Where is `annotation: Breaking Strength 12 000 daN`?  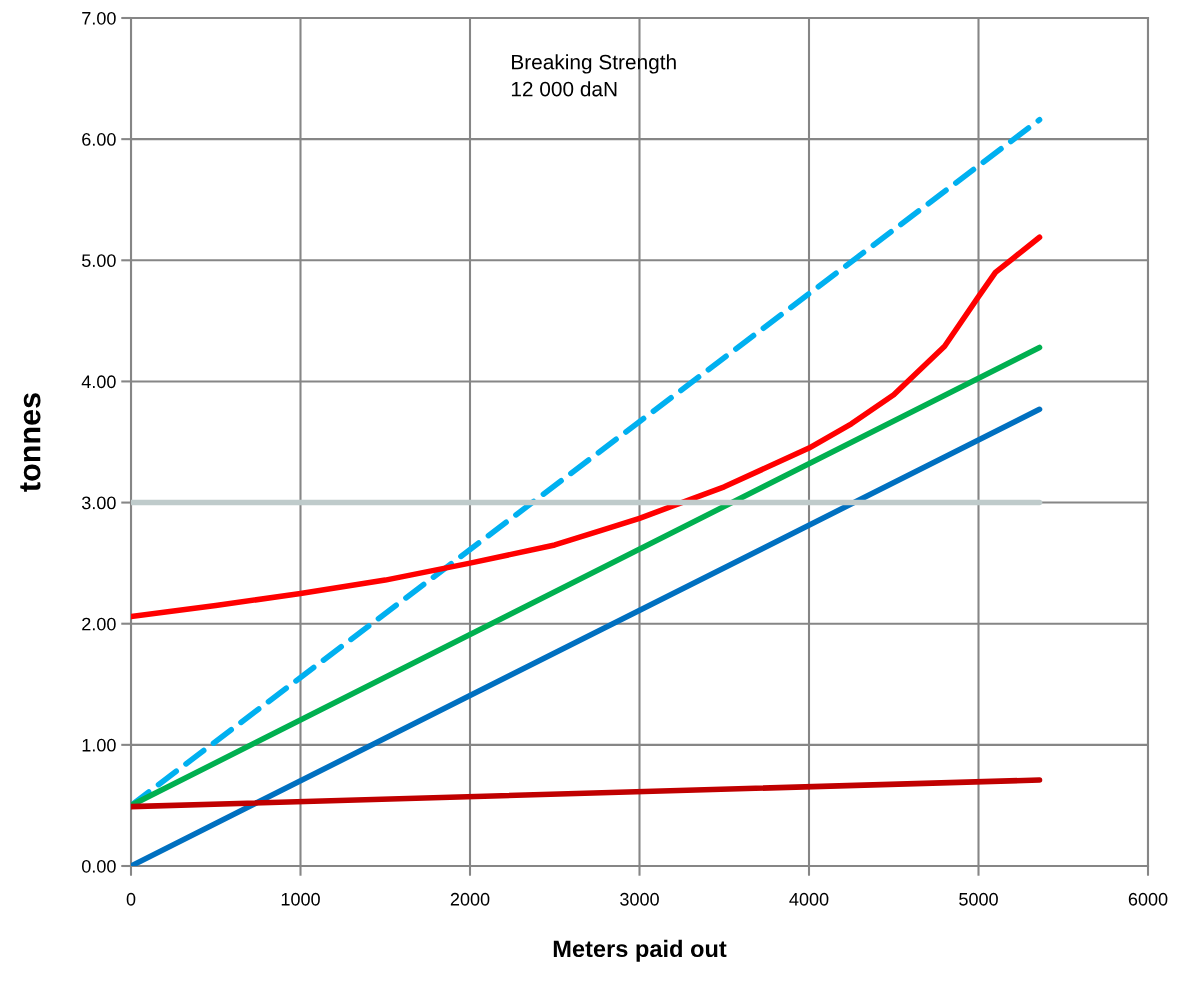
annotation: Breaking Strength 12 000 daN is located at coordinates (593, 75).